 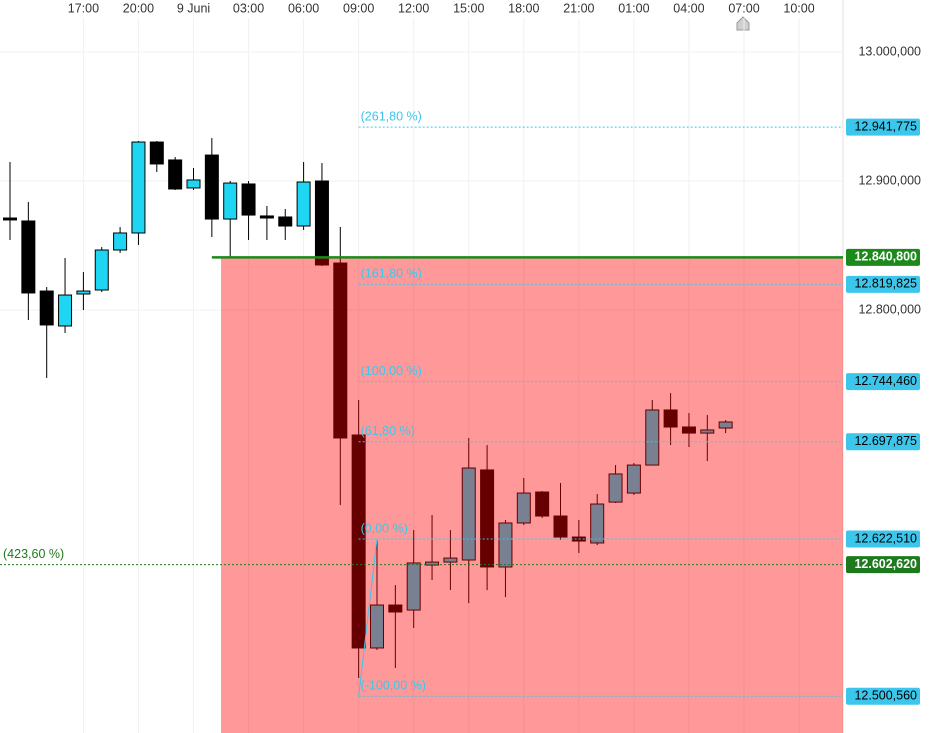 What do you see at coordinates (413, 8) in the screenshot?
I see `time-label: 12:00` at bounding box center [413, 8].